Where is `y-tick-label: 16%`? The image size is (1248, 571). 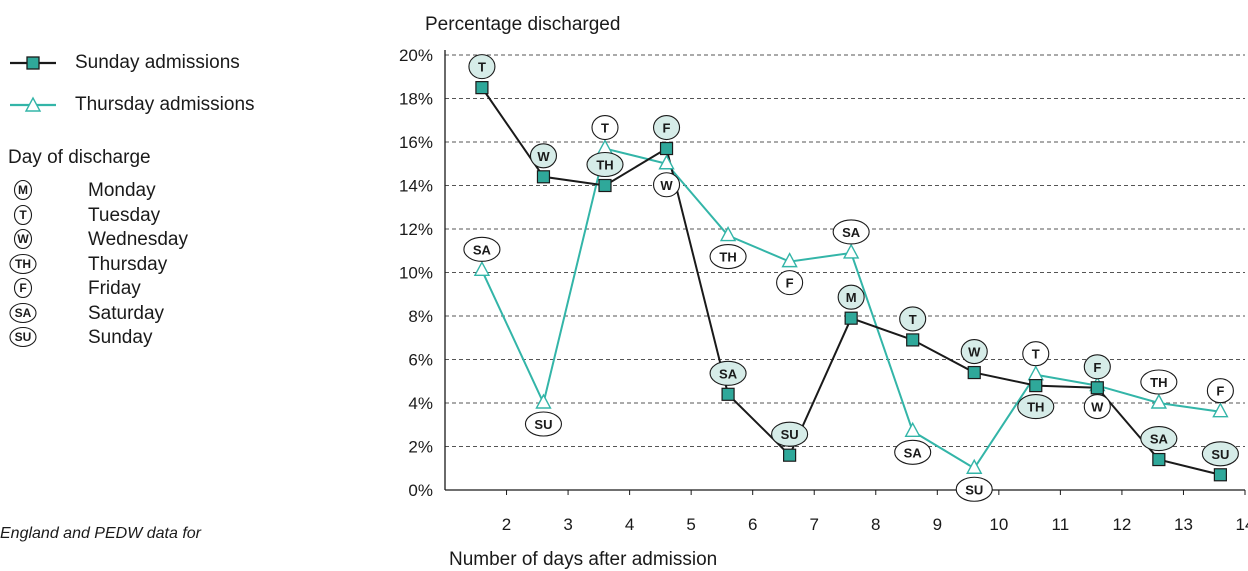 y-tick-label: 16% is located at coordinates (416, 142).